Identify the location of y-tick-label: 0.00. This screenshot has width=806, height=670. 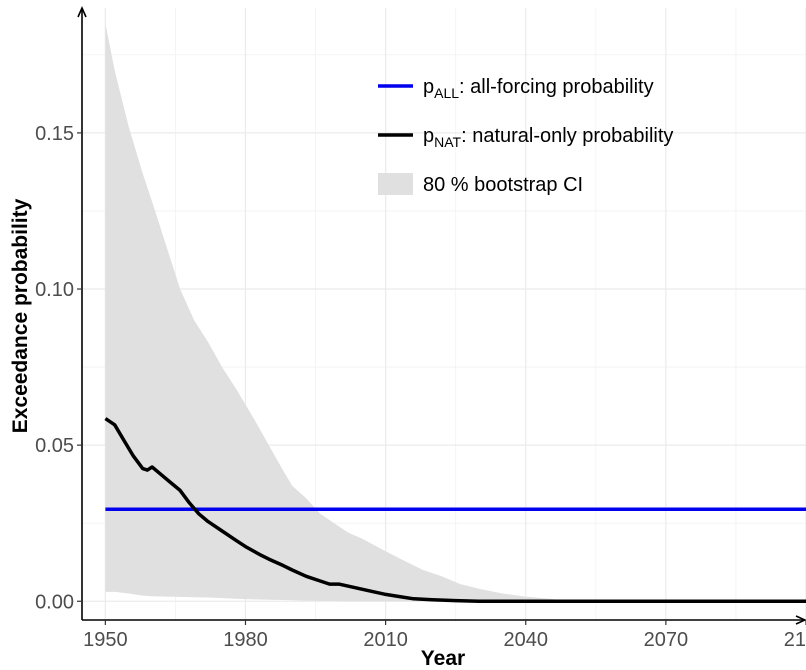
(54, 602).